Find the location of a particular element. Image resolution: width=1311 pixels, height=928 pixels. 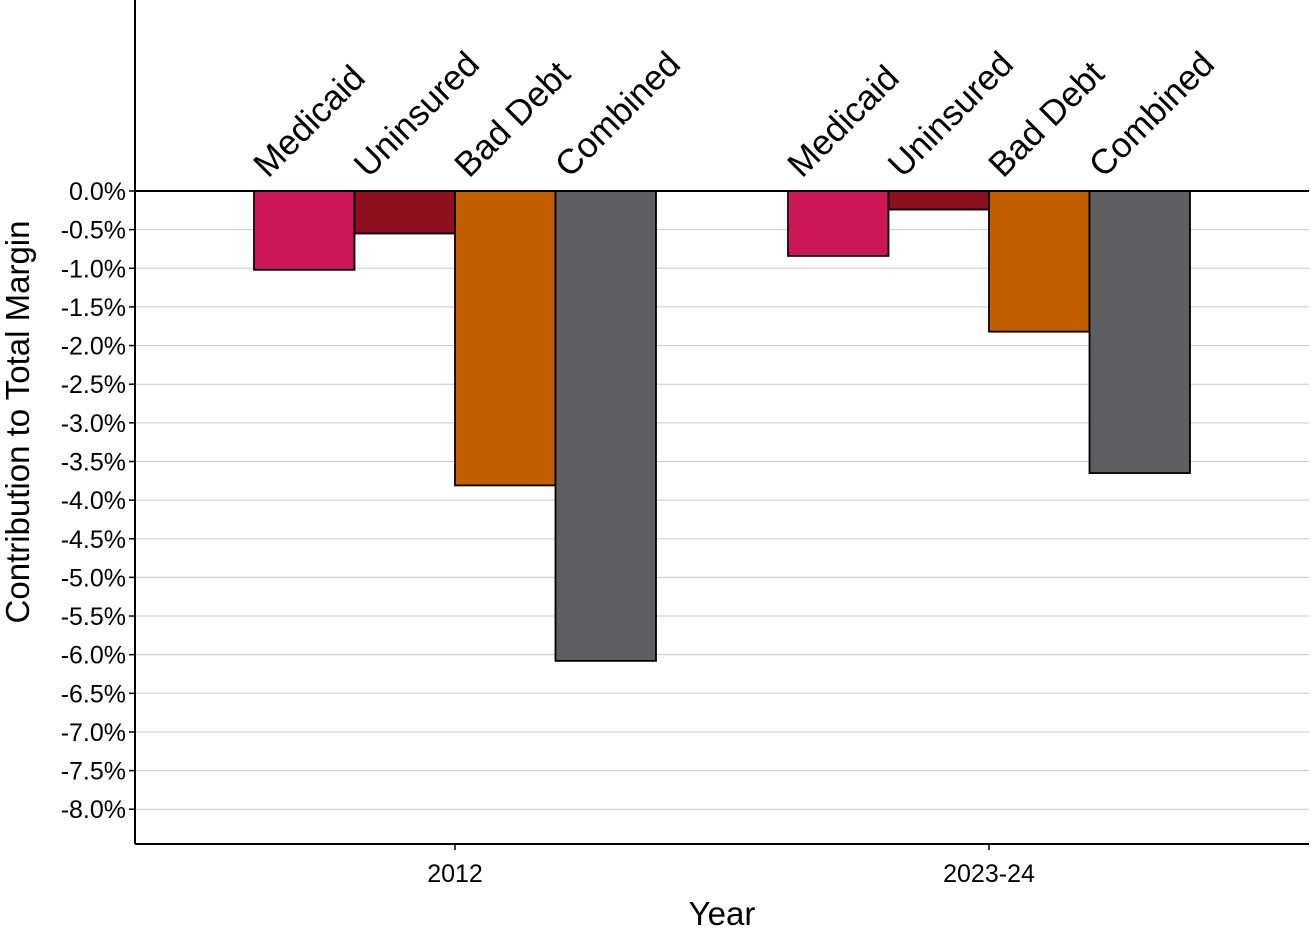

y-tick-label: -6.0% is located at coordinates (93, 656).